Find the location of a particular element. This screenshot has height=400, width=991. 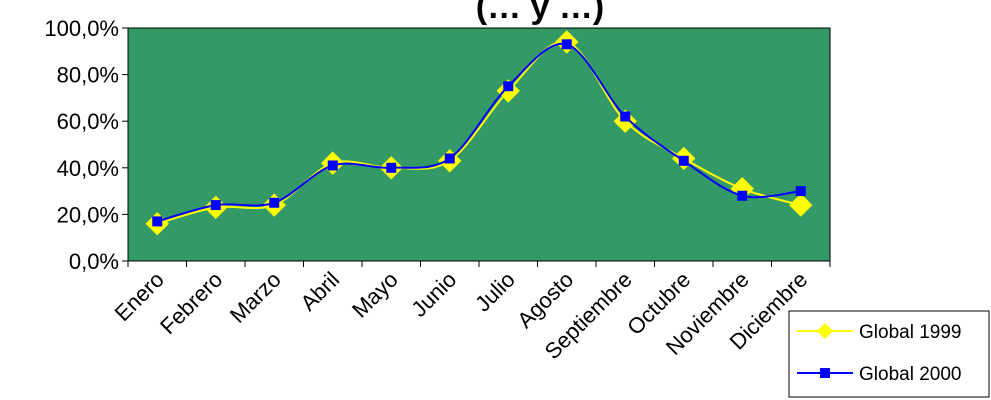

legend-label: Global 2000 is located at coordinates (910, 374).